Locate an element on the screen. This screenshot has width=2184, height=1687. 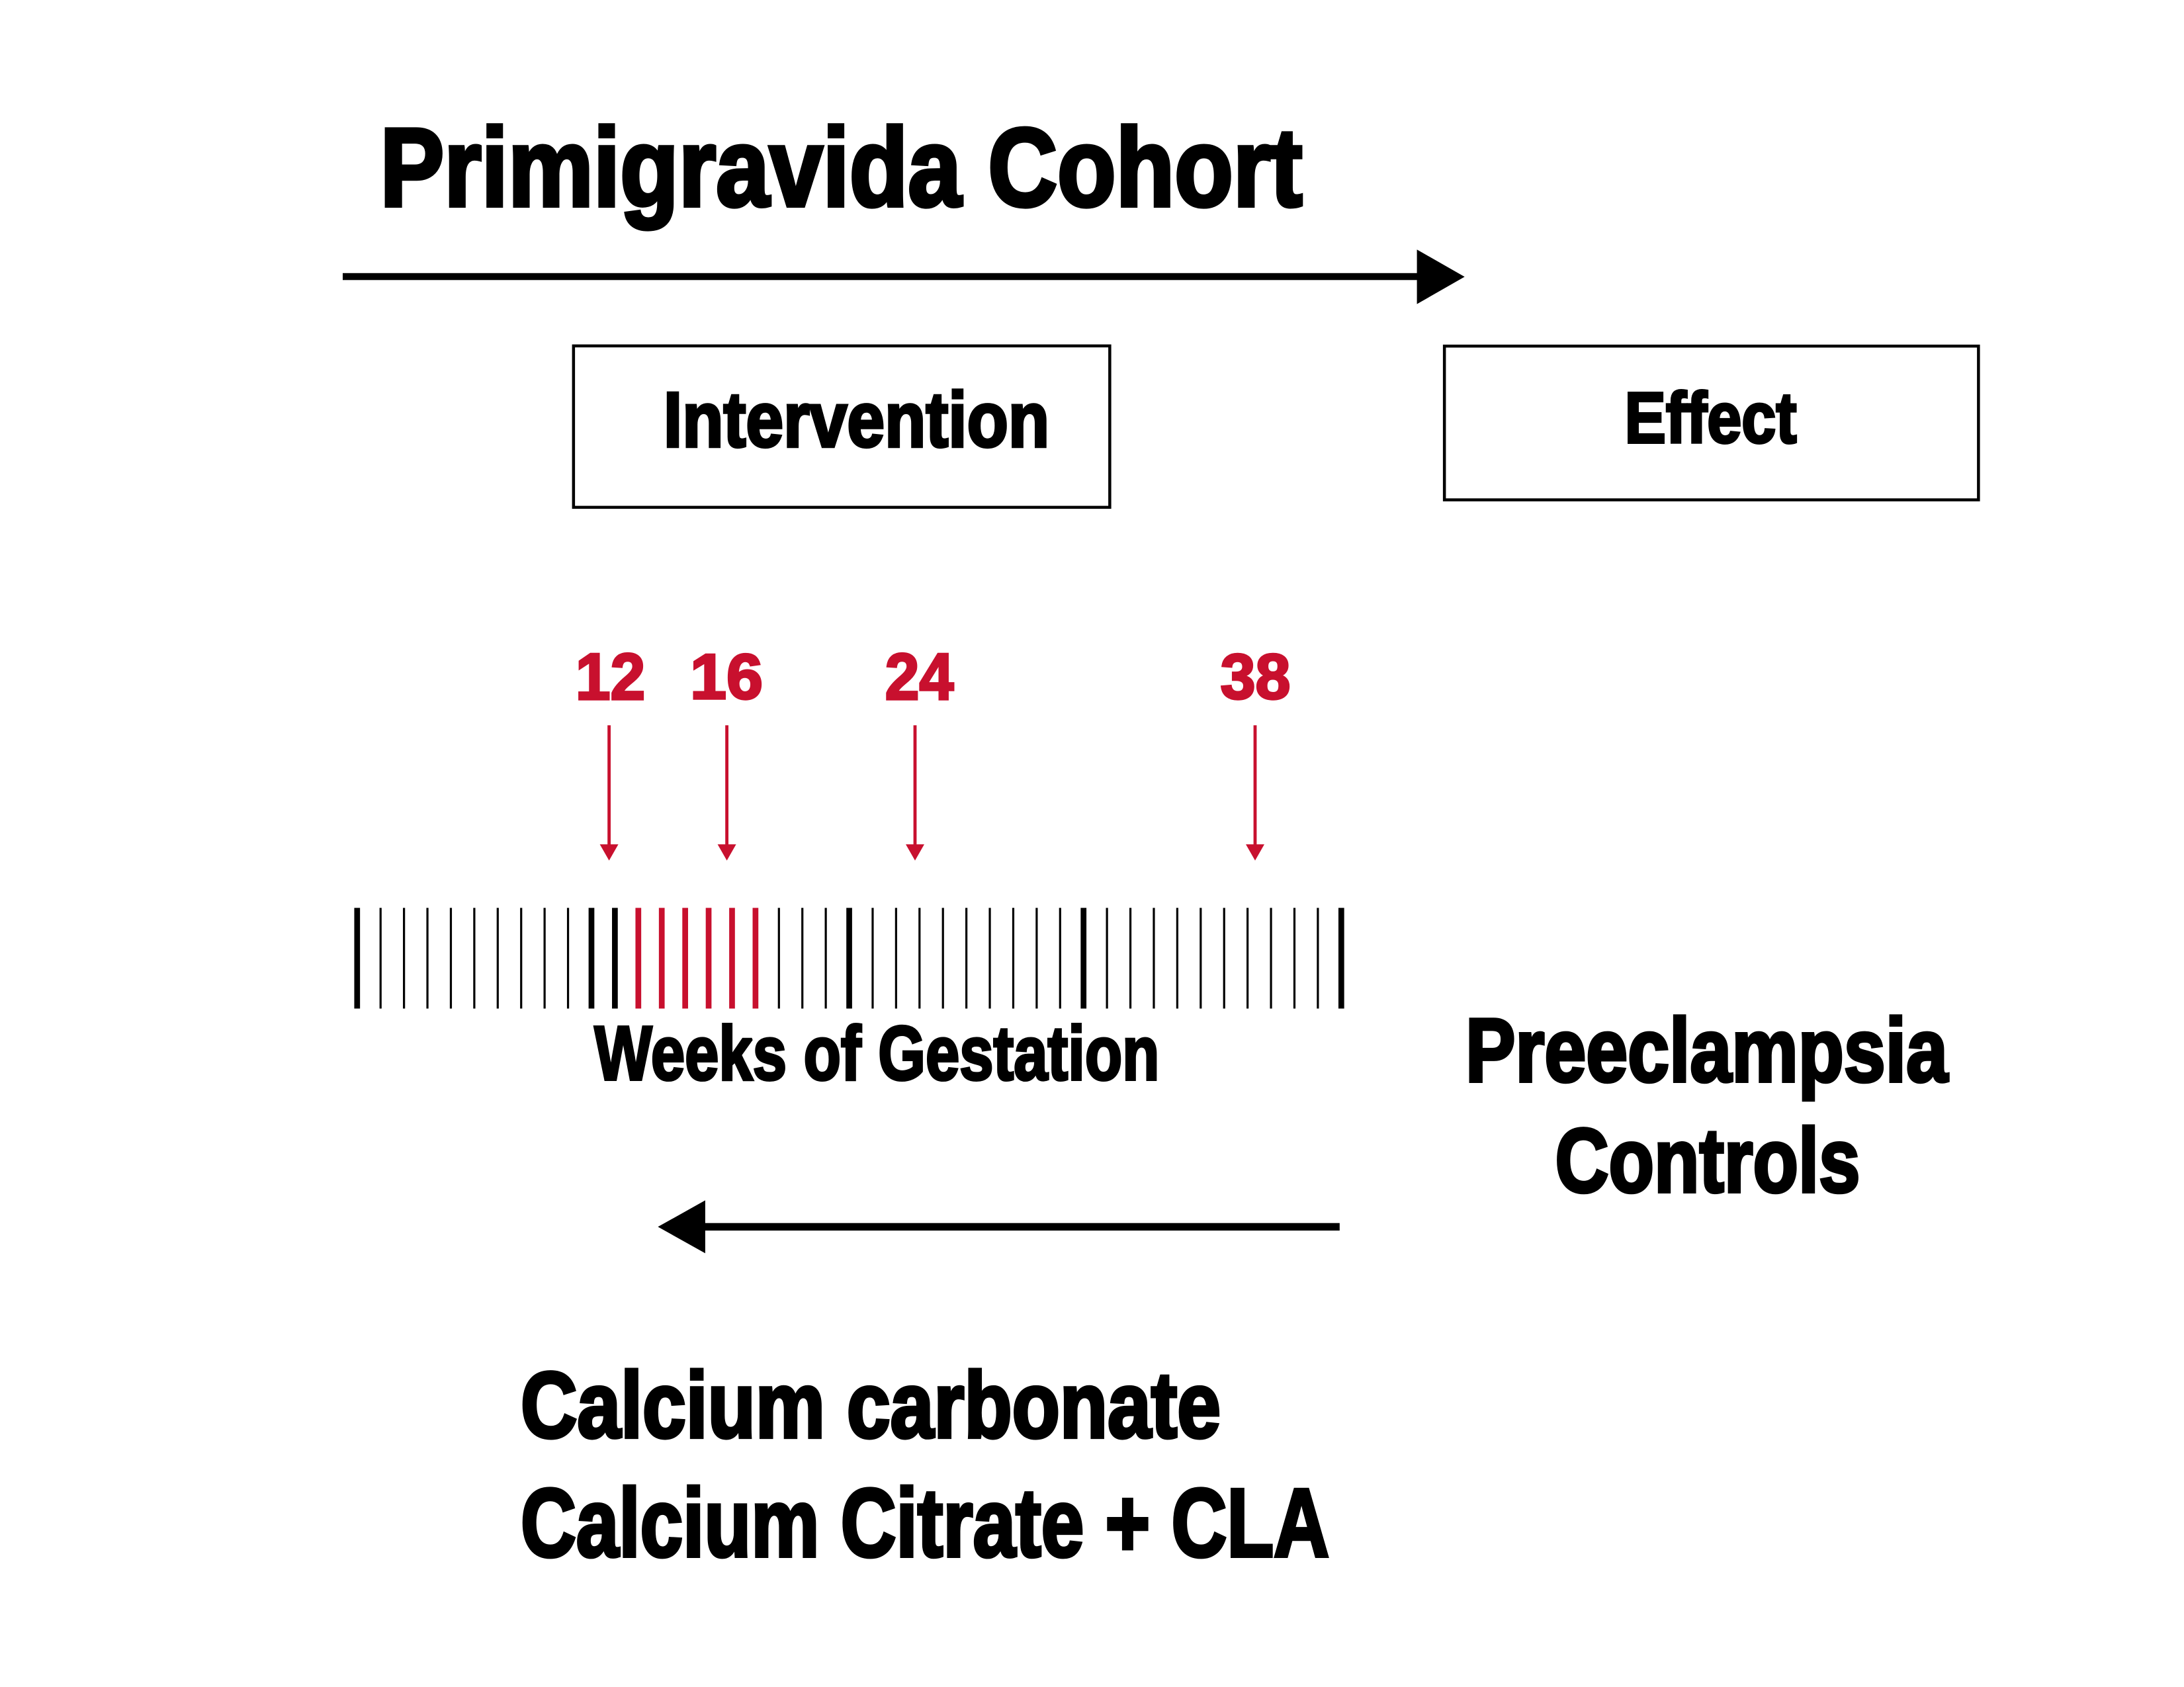
svg-text: Preeclampsia is located at coordinates (1707, 1050).